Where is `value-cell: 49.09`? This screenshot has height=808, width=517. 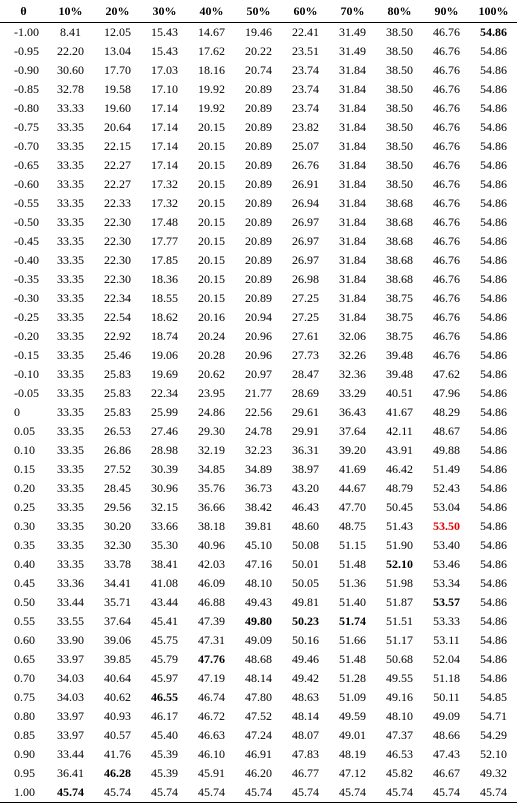
value-cell: 49.09 is located at coordinates (258, 640).